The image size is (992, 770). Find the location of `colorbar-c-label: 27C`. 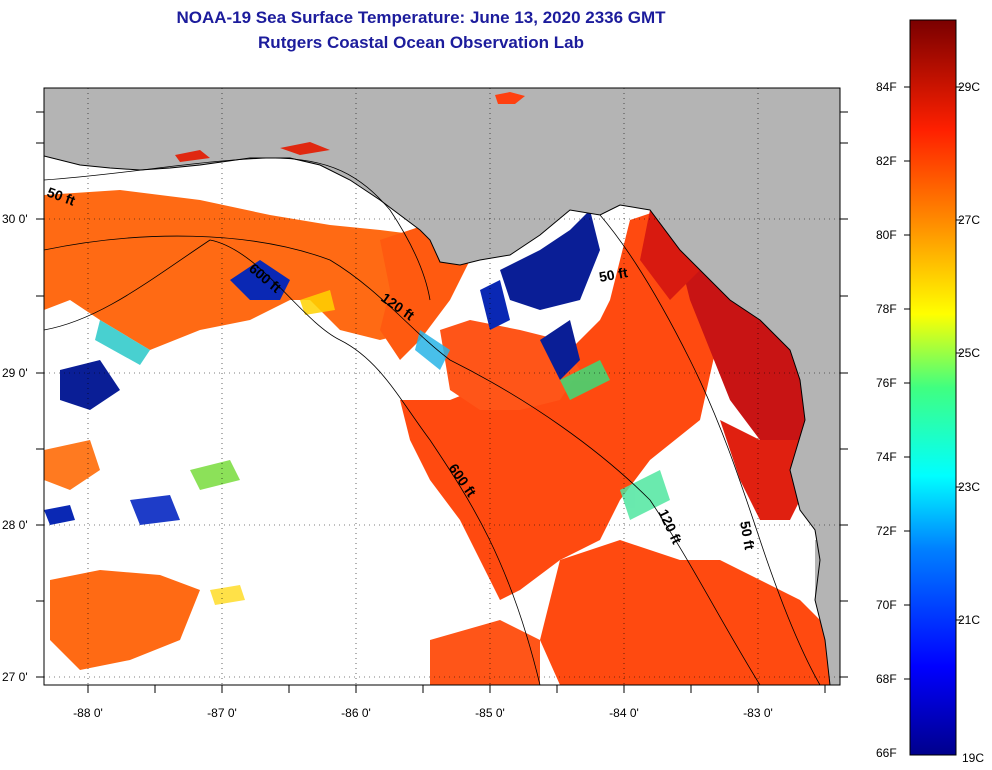

colorbar-c-label: 27C is located at coordinates (969, 220).